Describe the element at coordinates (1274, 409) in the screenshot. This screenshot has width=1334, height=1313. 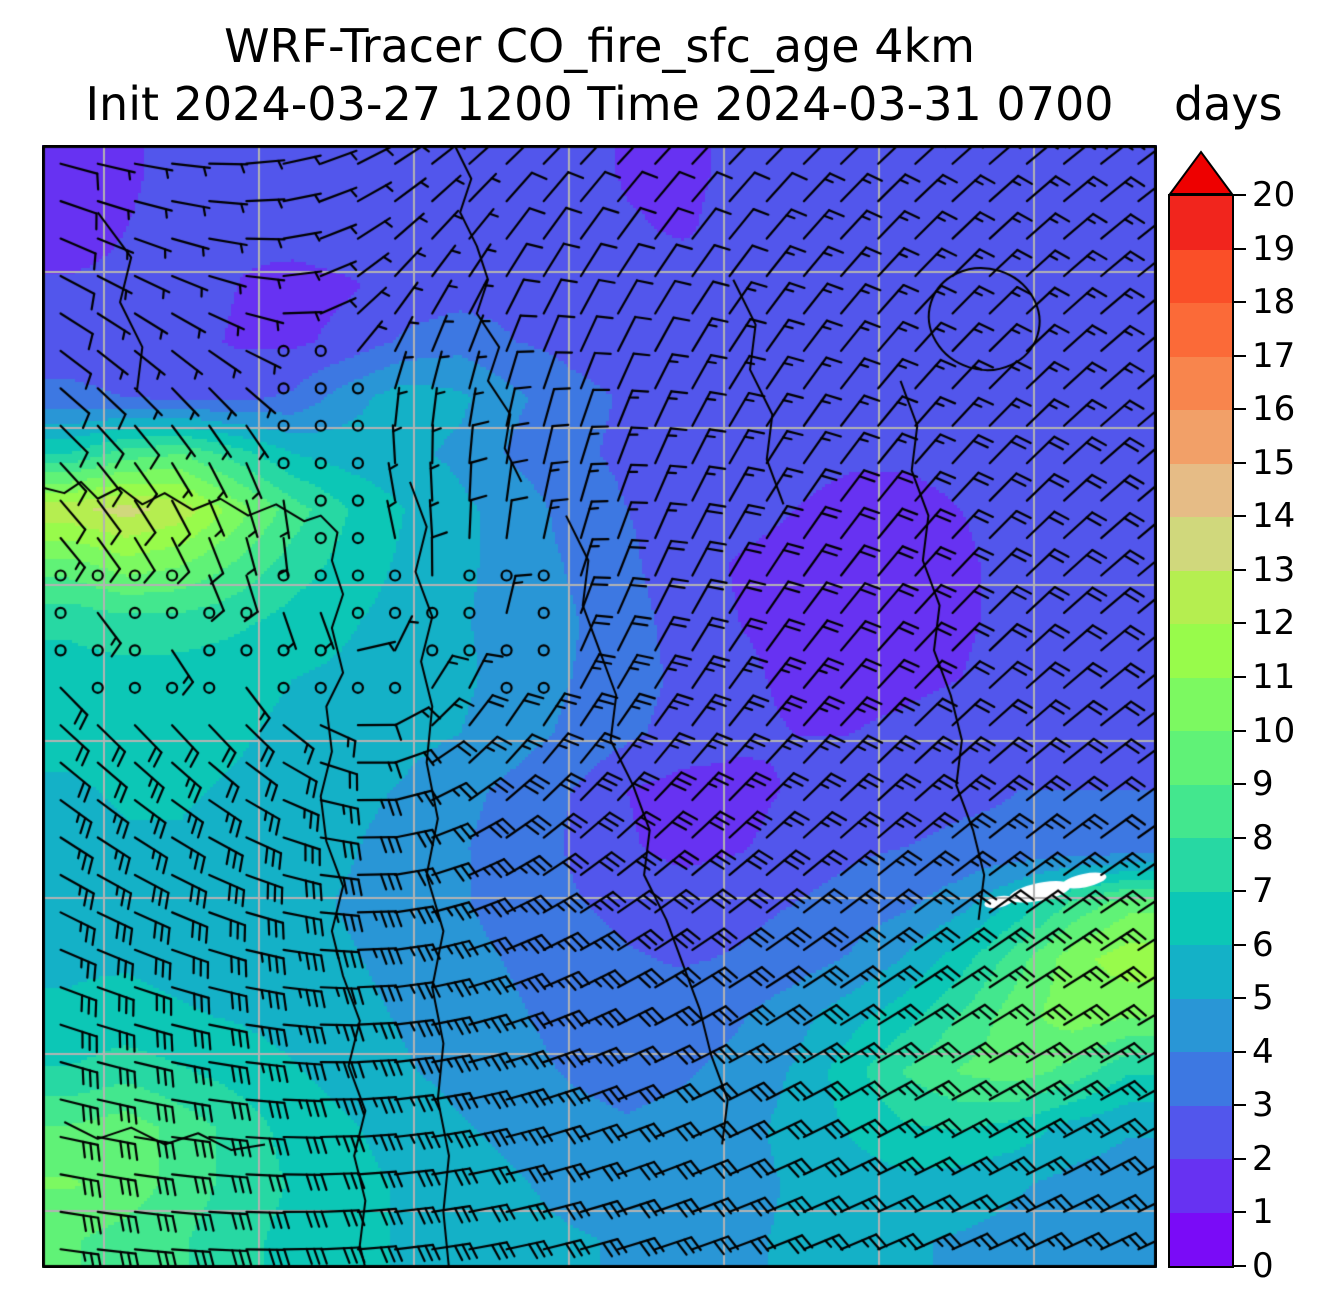
I see `colorbar-tick-label: 16` at that location.